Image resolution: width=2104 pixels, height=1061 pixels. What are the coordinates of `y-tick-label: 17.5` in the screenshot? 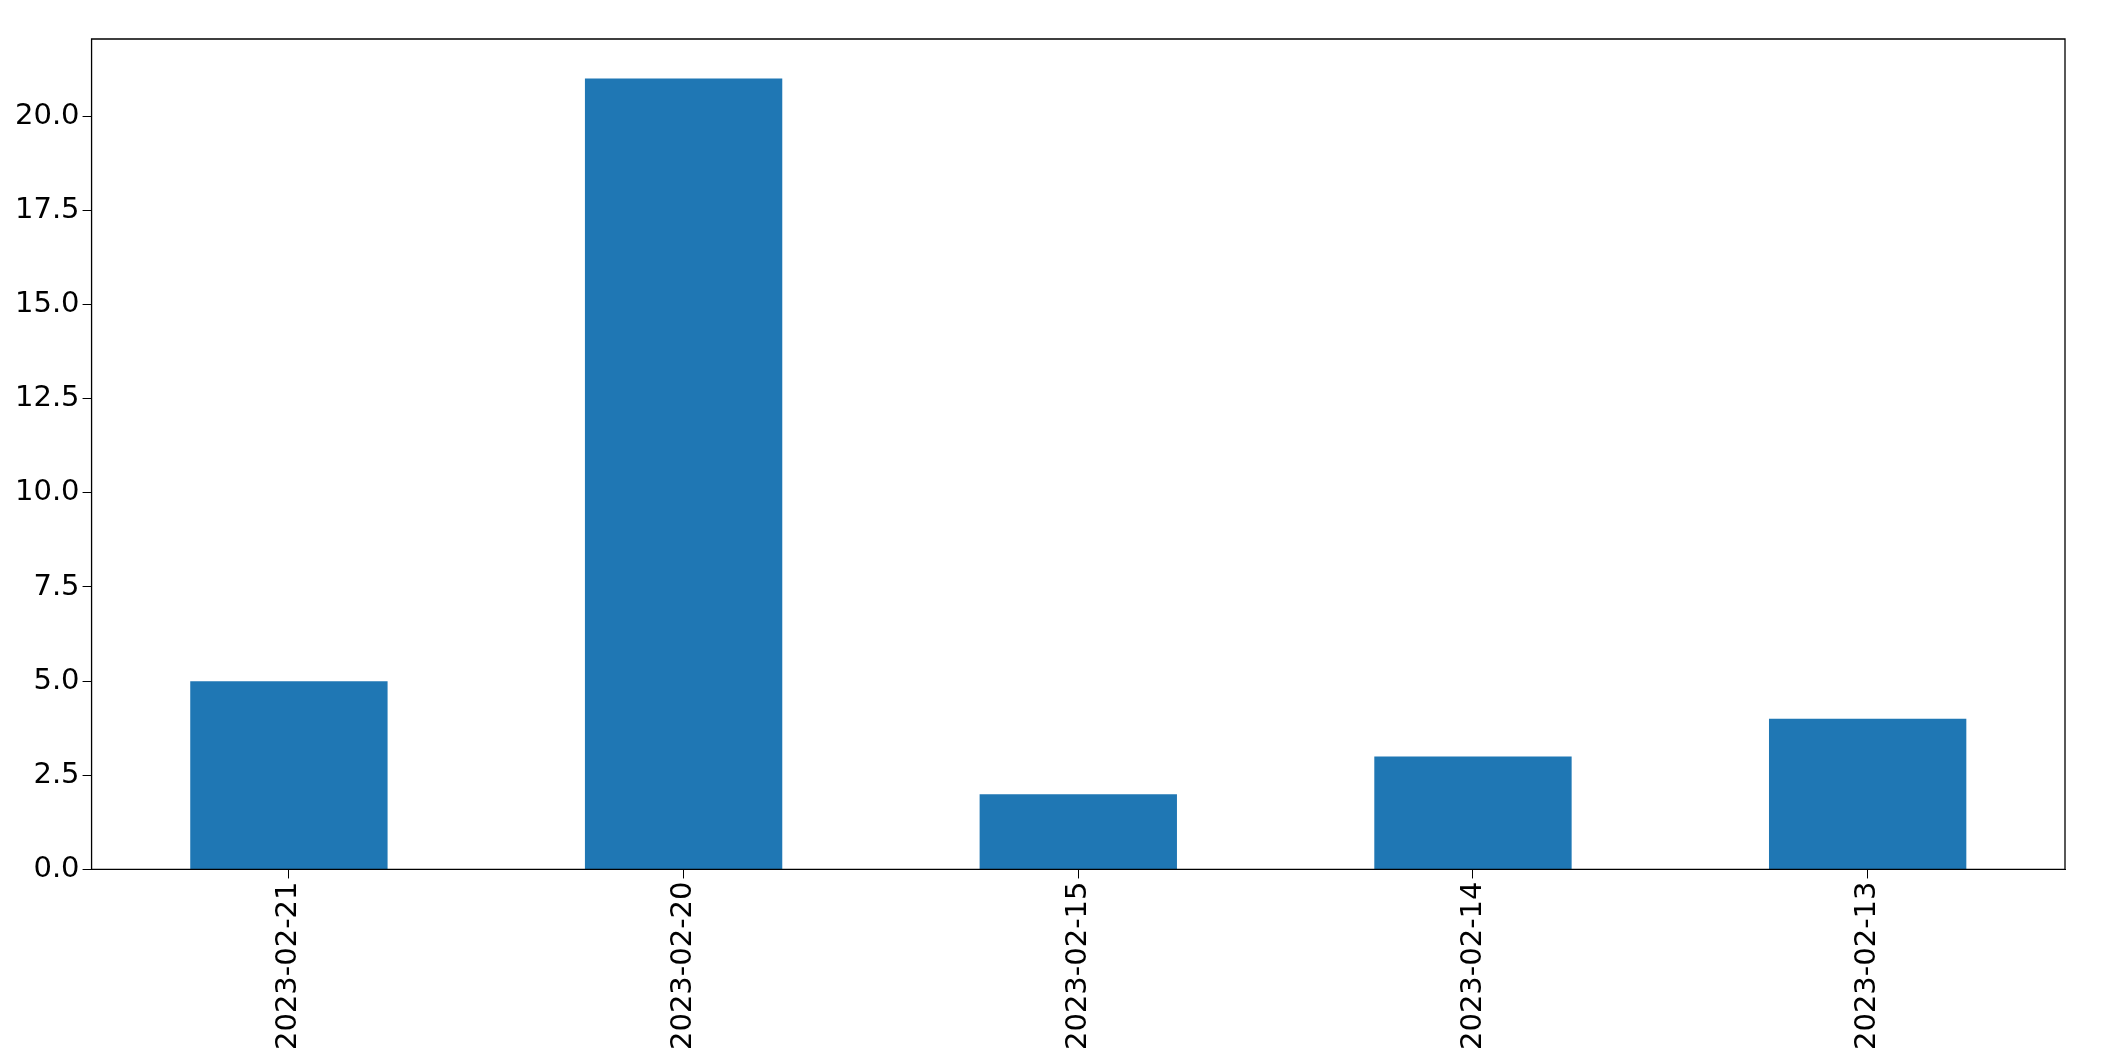 It's located at (47, 207).